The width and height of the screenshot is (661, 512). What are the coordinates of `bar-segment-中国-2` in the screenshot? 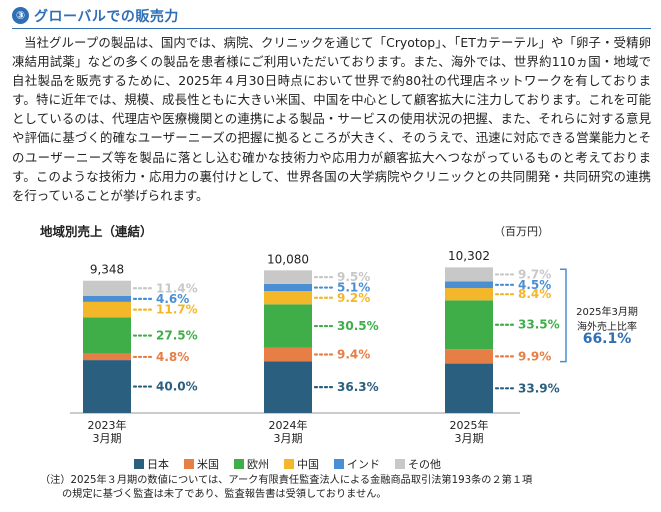 It's located at (469, 294).